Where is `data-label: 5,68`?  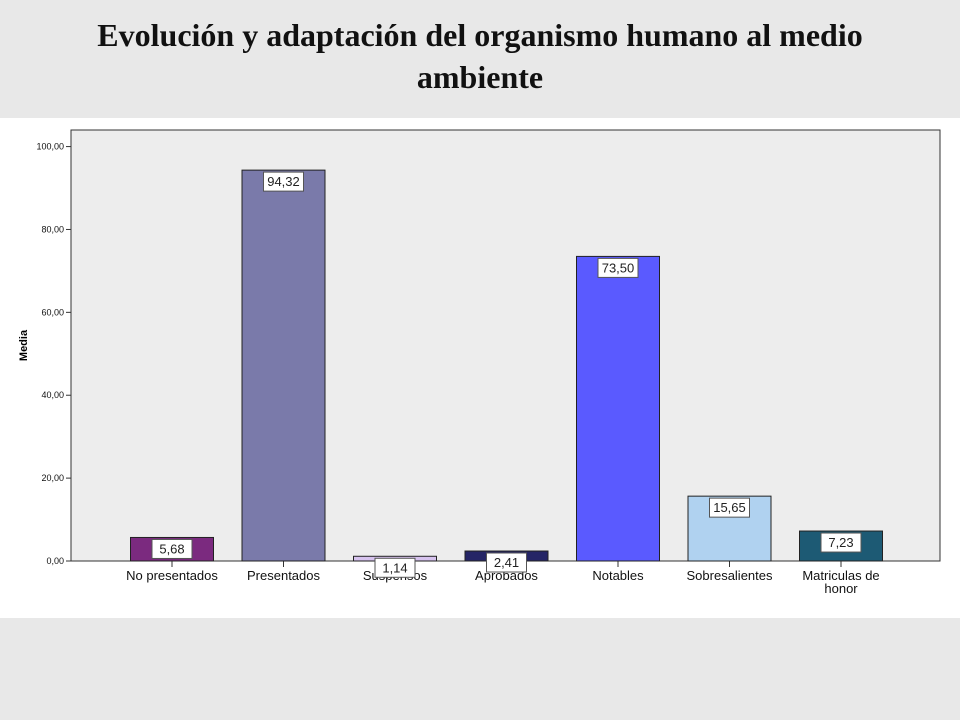
data-label: 5,68 is located at coordinates (171, 548).